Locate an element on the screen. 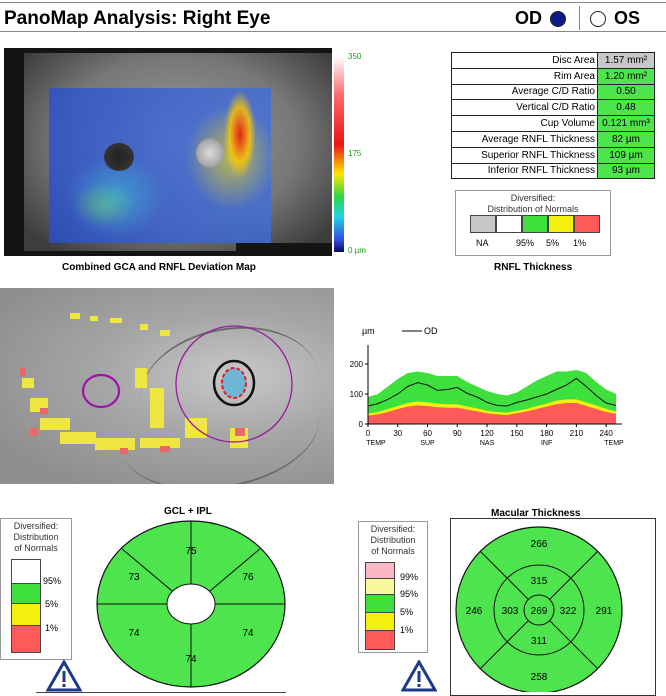 The image size is (666, 696). stats-row: Vertical C/D Ratio 0.48 is located at coordinates (553, 108).